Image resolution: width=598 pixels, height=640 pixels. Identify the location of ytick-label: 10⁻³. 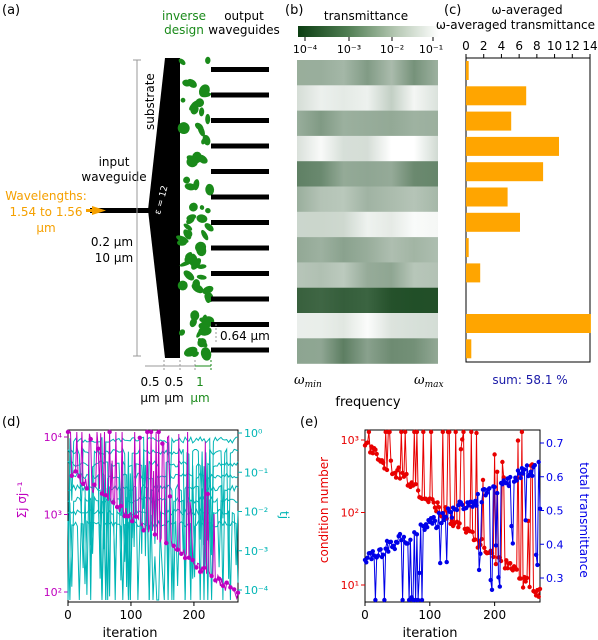
(256, 551).